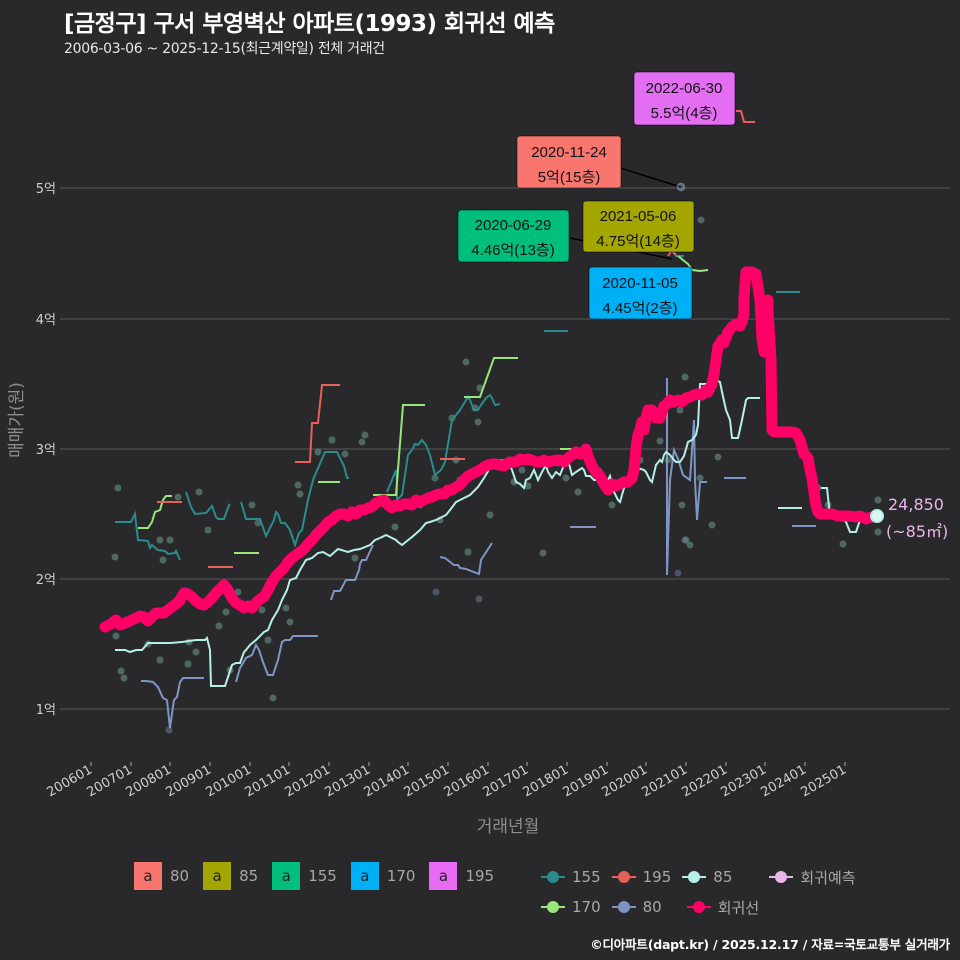 The height and width of the screenshot is (960, 960). Describe the element at coordinates (719, 877) in the screenshot. I see `legend-item-85: 85` at that location.